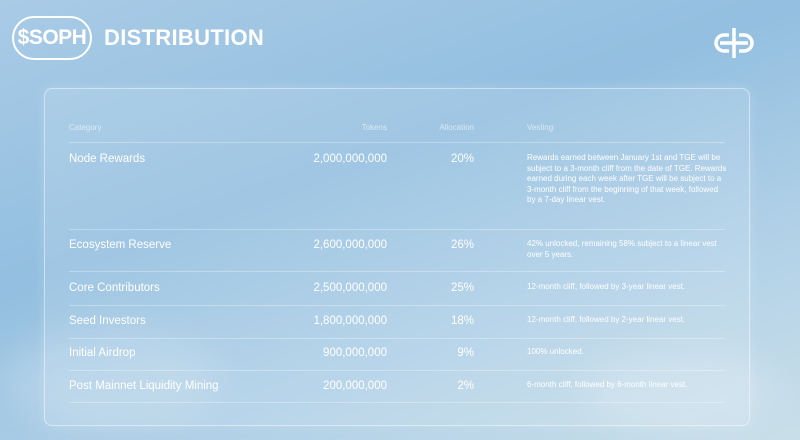  I want to click on category-cell: Ecosystem Reserve, so click(120, 245).